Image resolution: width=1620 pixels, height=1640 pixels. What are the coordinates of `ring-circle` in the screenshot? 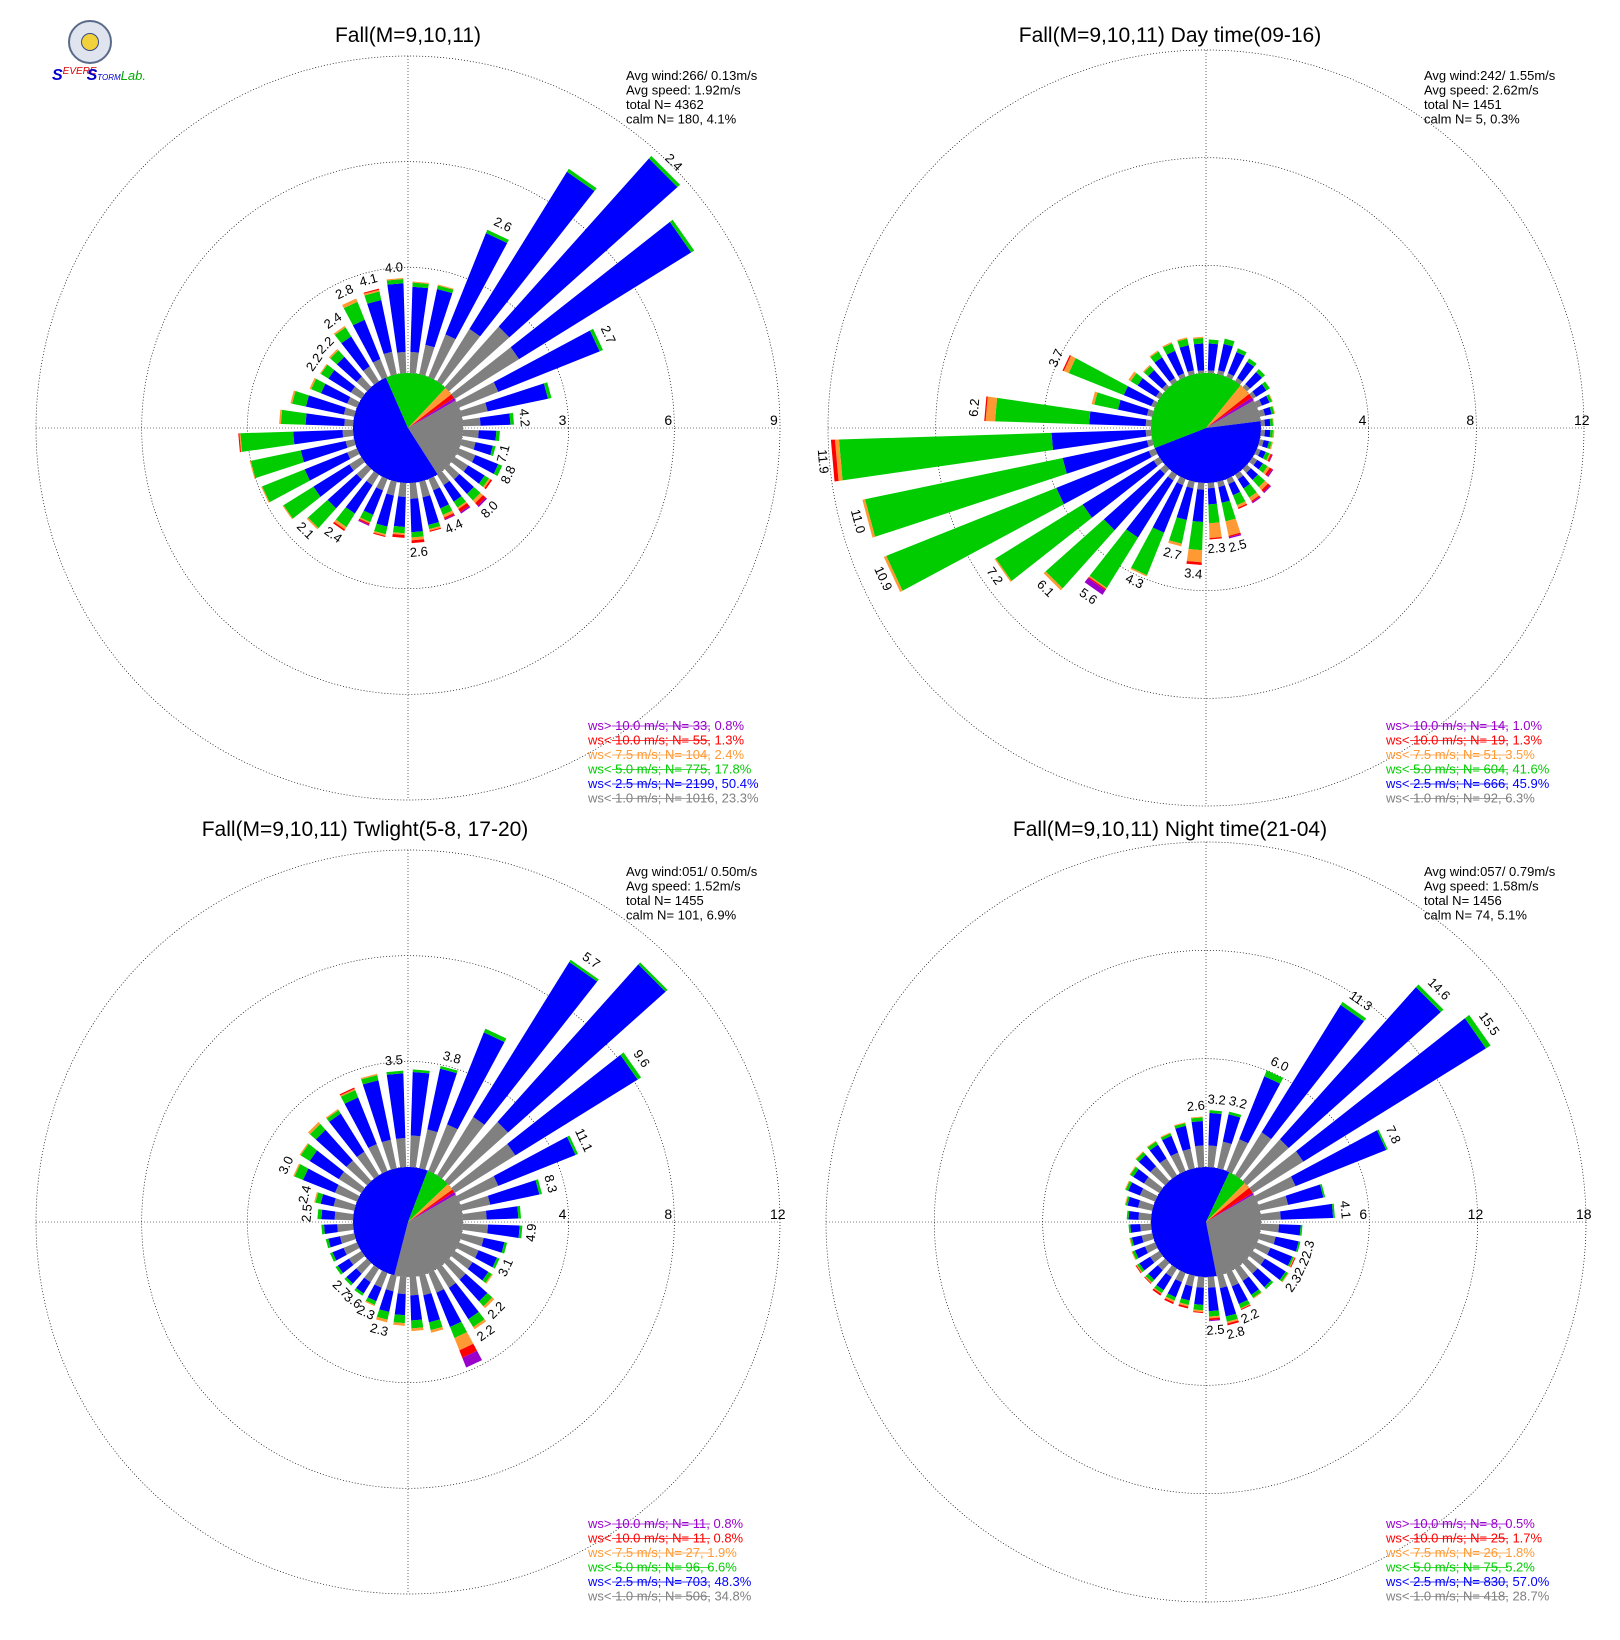 It's located at (408, 428).